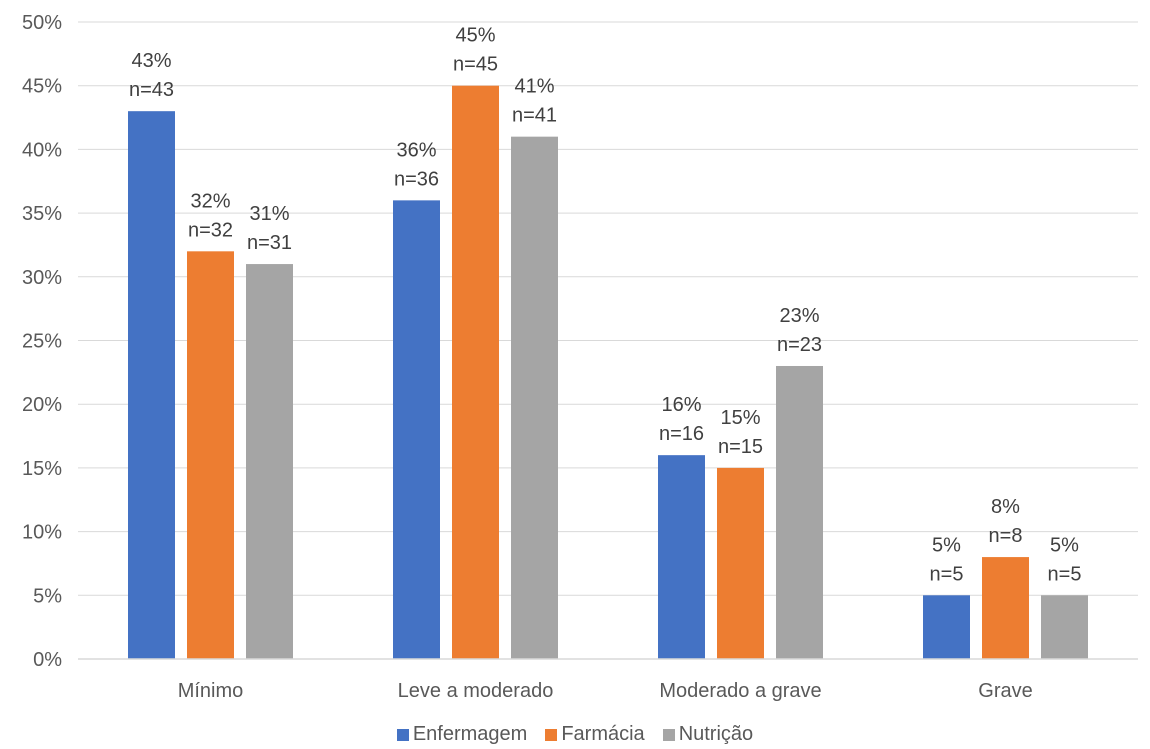 The width and height of the screenshot is (1150, 749). Describe the element at coordinates (681, 405) in the screenshot. I see `data-label-percent: 16%` at that location.